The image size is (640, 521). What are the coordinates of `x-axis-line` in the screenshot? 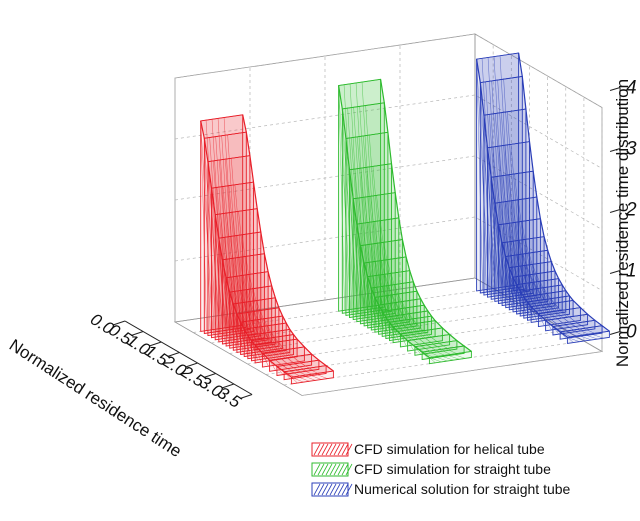 It's located at (188, 357).